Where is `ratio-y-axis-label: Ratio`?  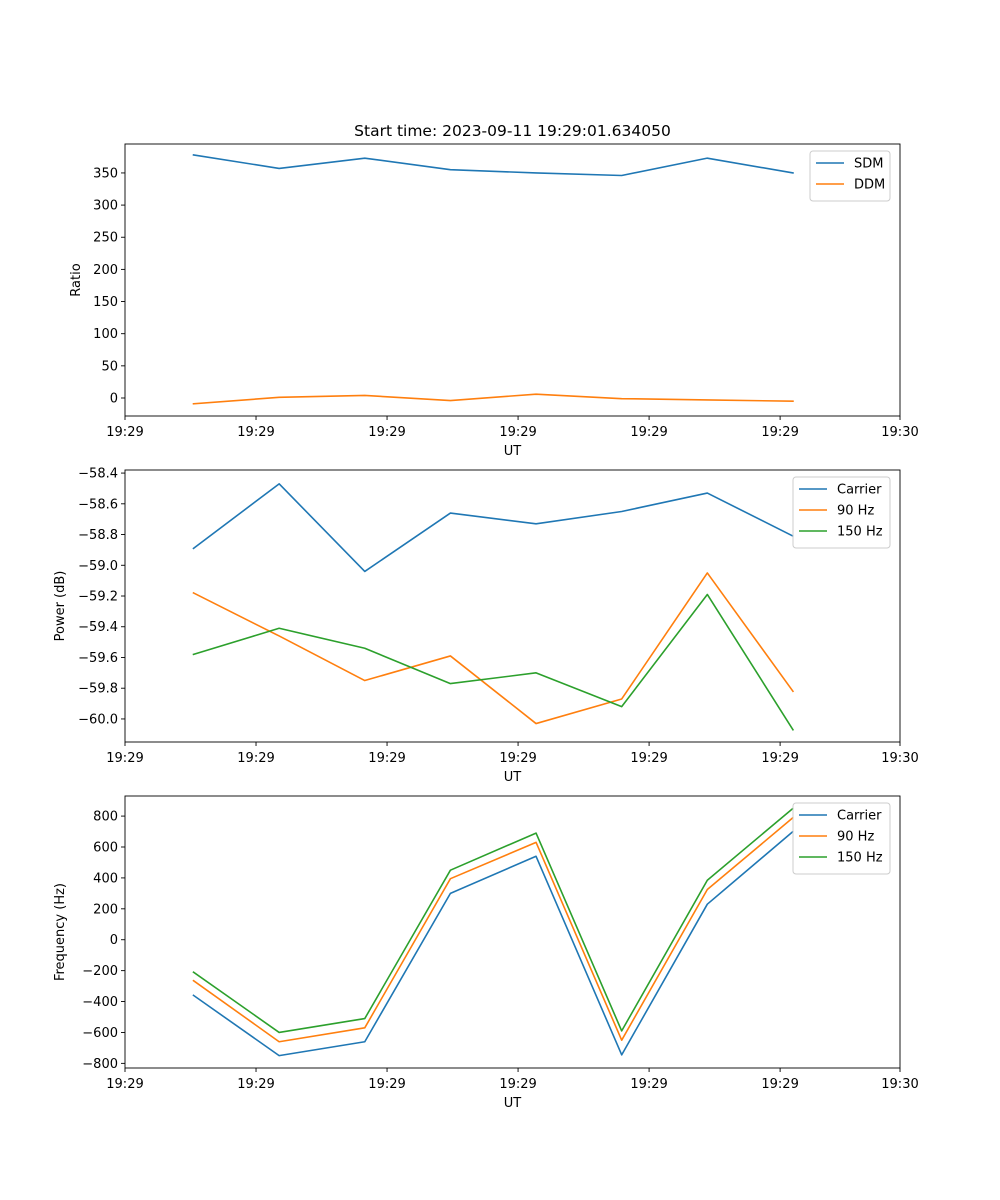 ratio-y-axis-label: Ratio is located at coordinates (76, 279).